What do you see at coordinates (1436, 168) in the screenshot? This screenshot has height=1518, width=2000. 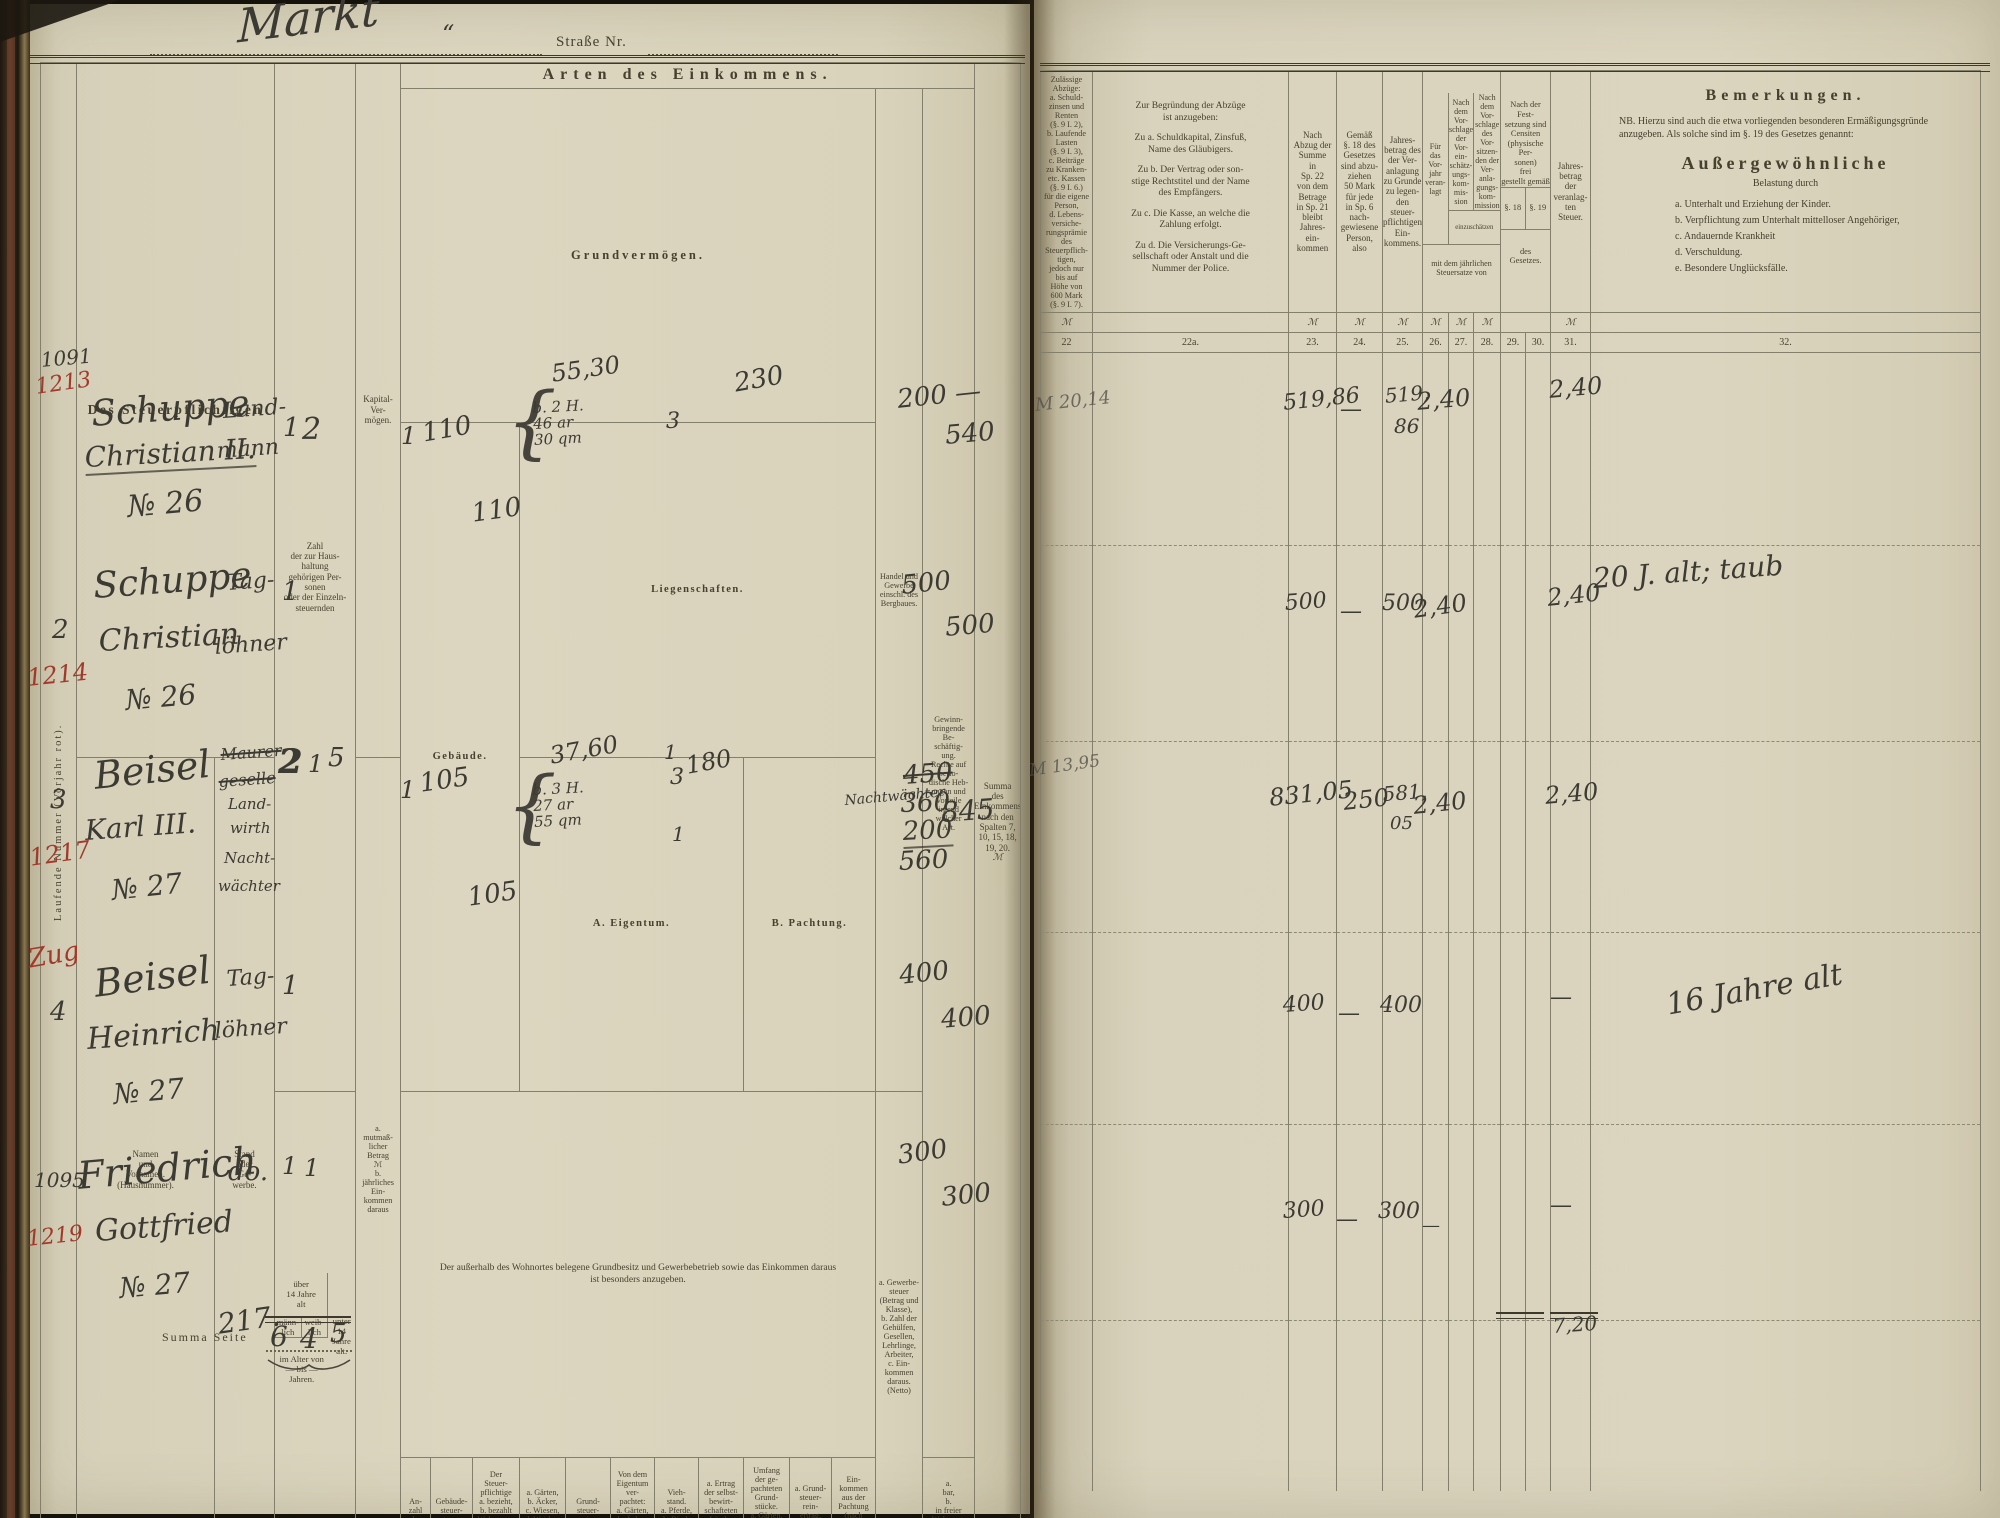 I see `header-vorjahr-veranlagt: Für das Vor- jahr veran- lagt` at bounding box center [1436, 168].